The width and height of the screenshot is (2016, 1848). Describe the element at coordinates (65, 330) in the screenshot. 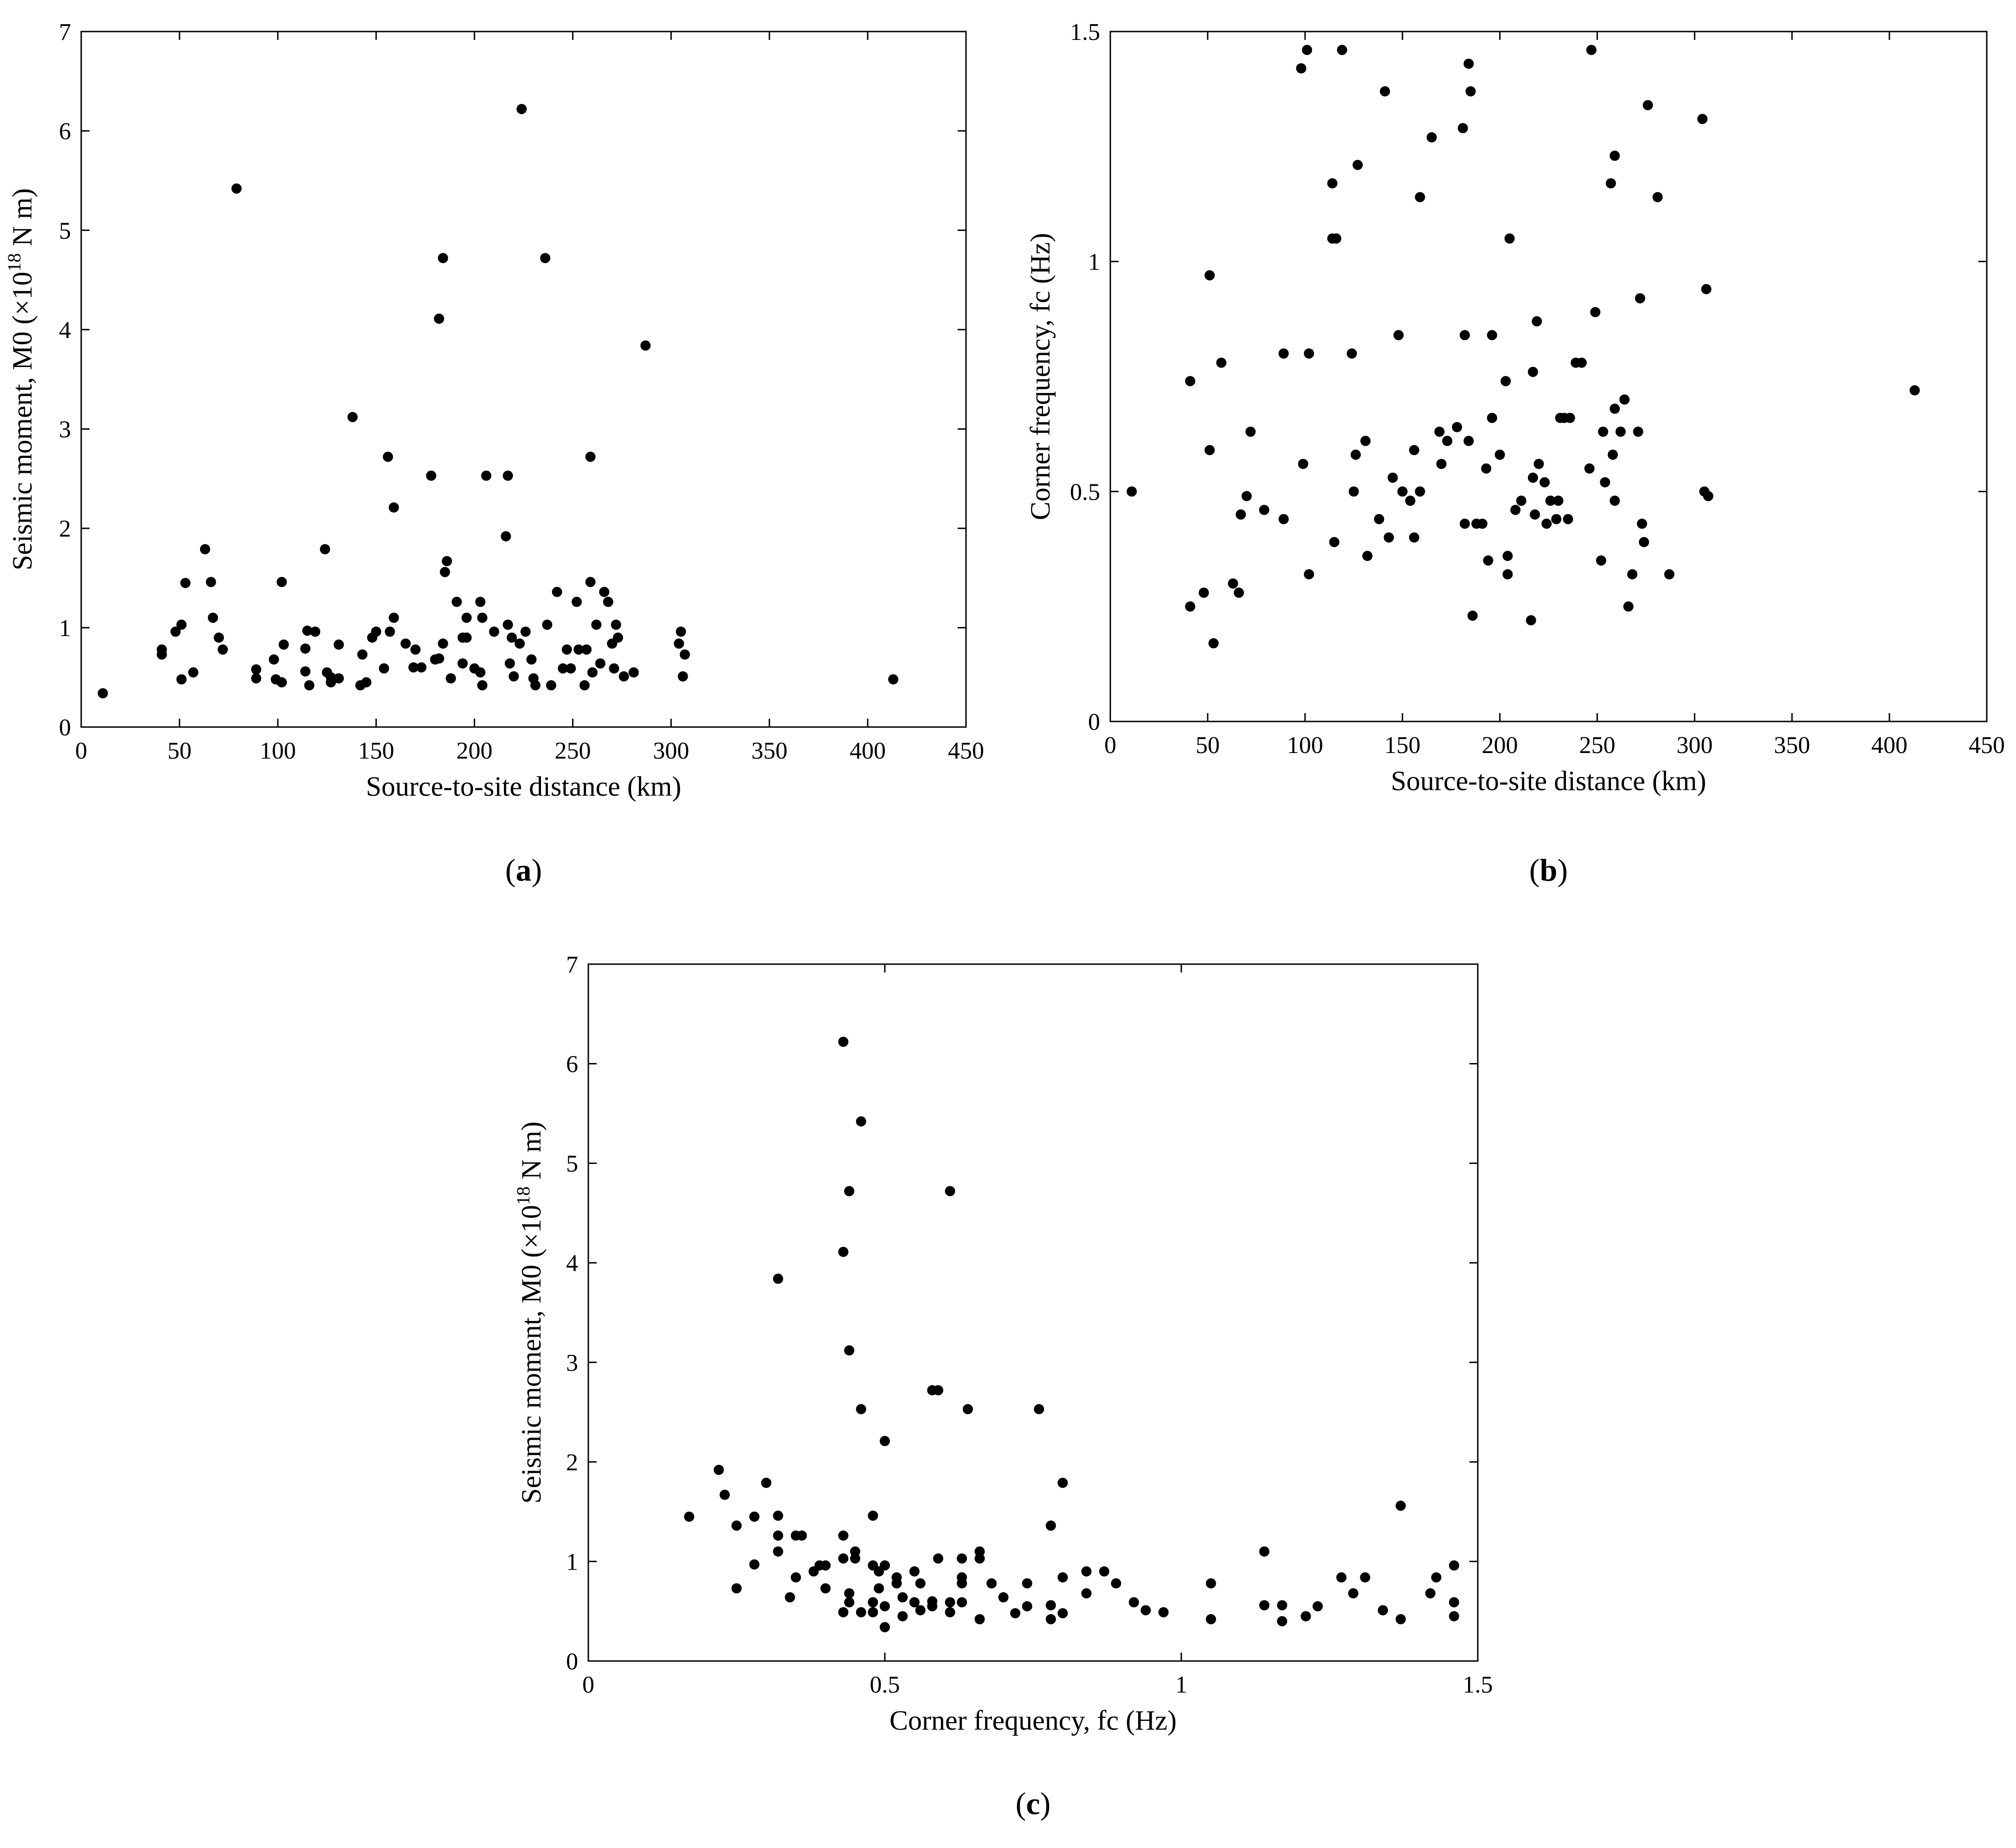

I see `y-tick-label: 4` at that location.